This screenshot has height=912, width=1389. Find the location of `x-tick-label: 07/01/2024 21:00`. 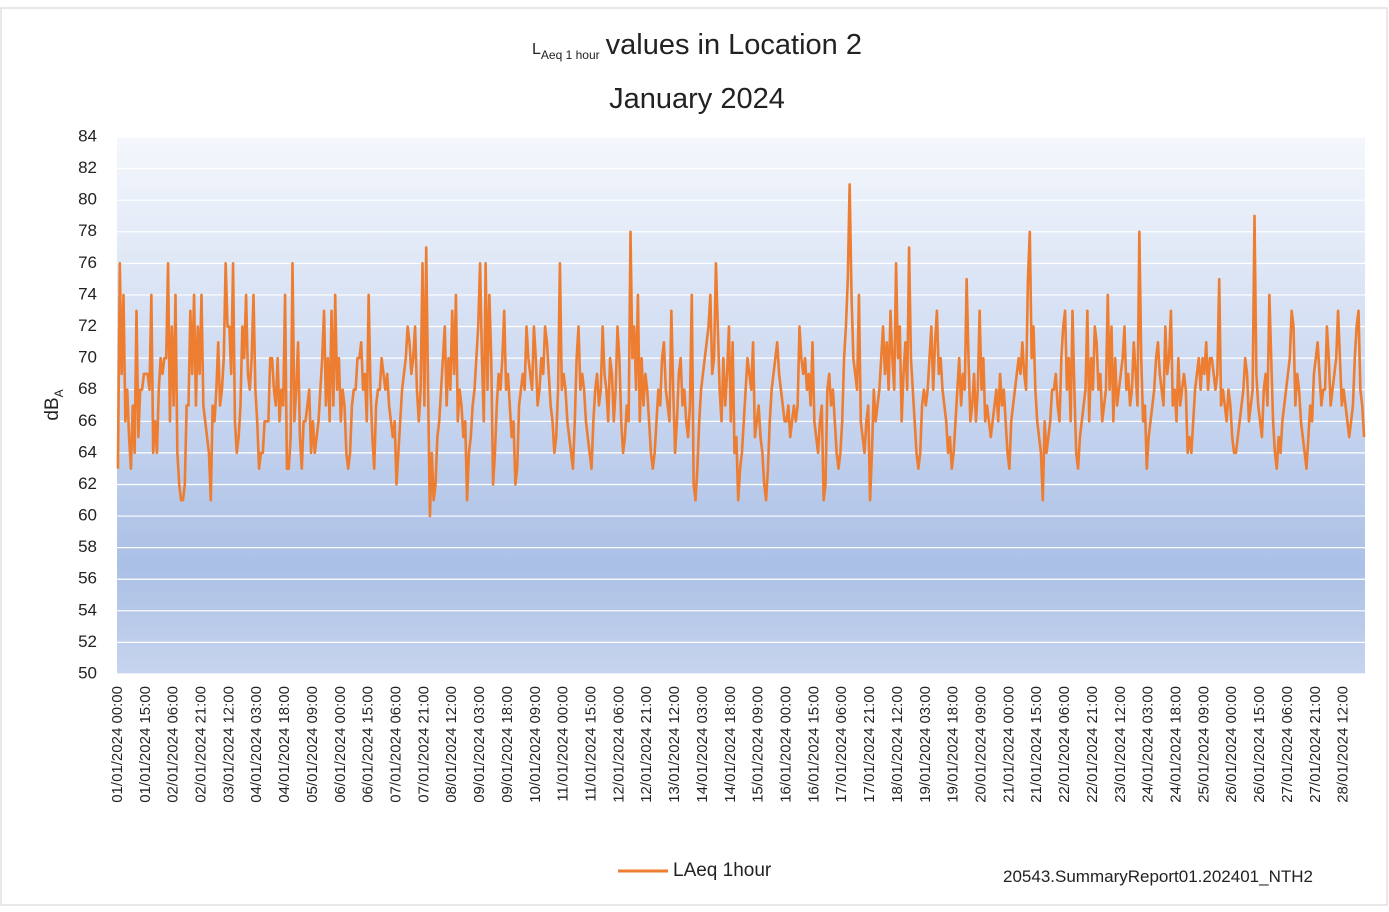

x-tick-label: 07/01/2024 21:00 is located at coordinates (423, 744).